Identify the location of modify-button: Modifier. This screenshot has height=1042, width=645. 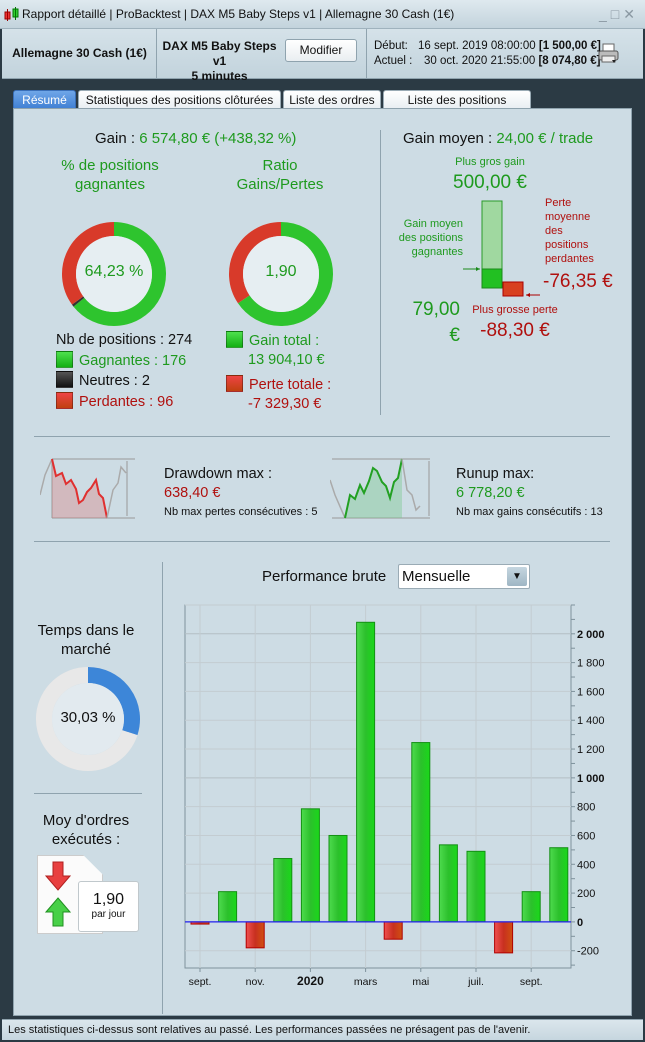
(321, 50).